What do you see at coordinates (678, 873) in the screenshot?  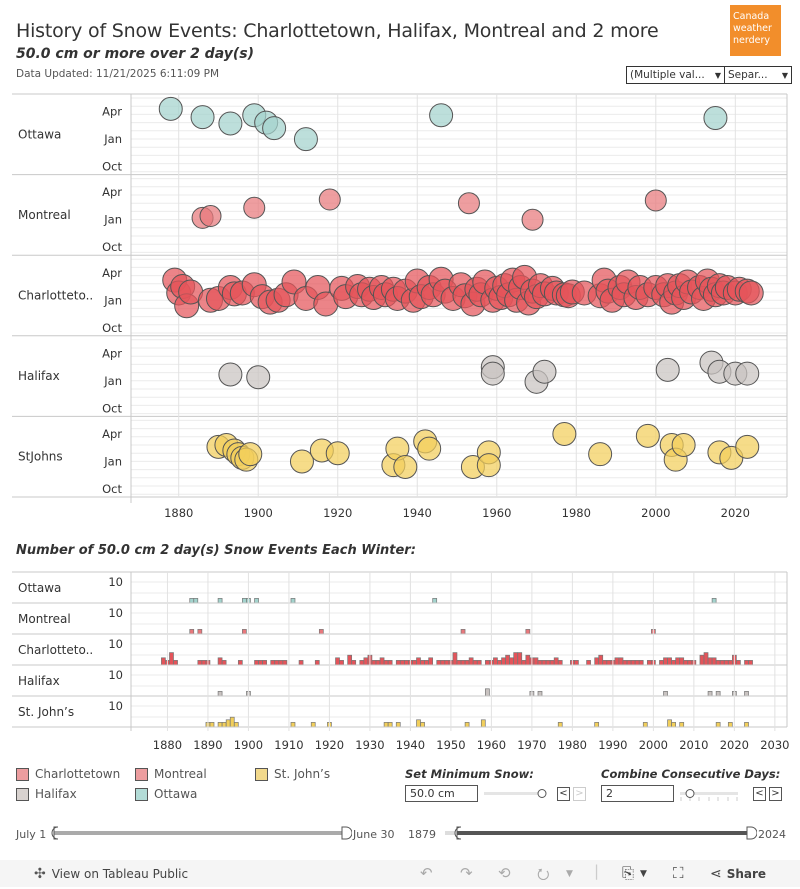 I see `fullscreen-icon: ⛶` at bounding box center [678, 873].